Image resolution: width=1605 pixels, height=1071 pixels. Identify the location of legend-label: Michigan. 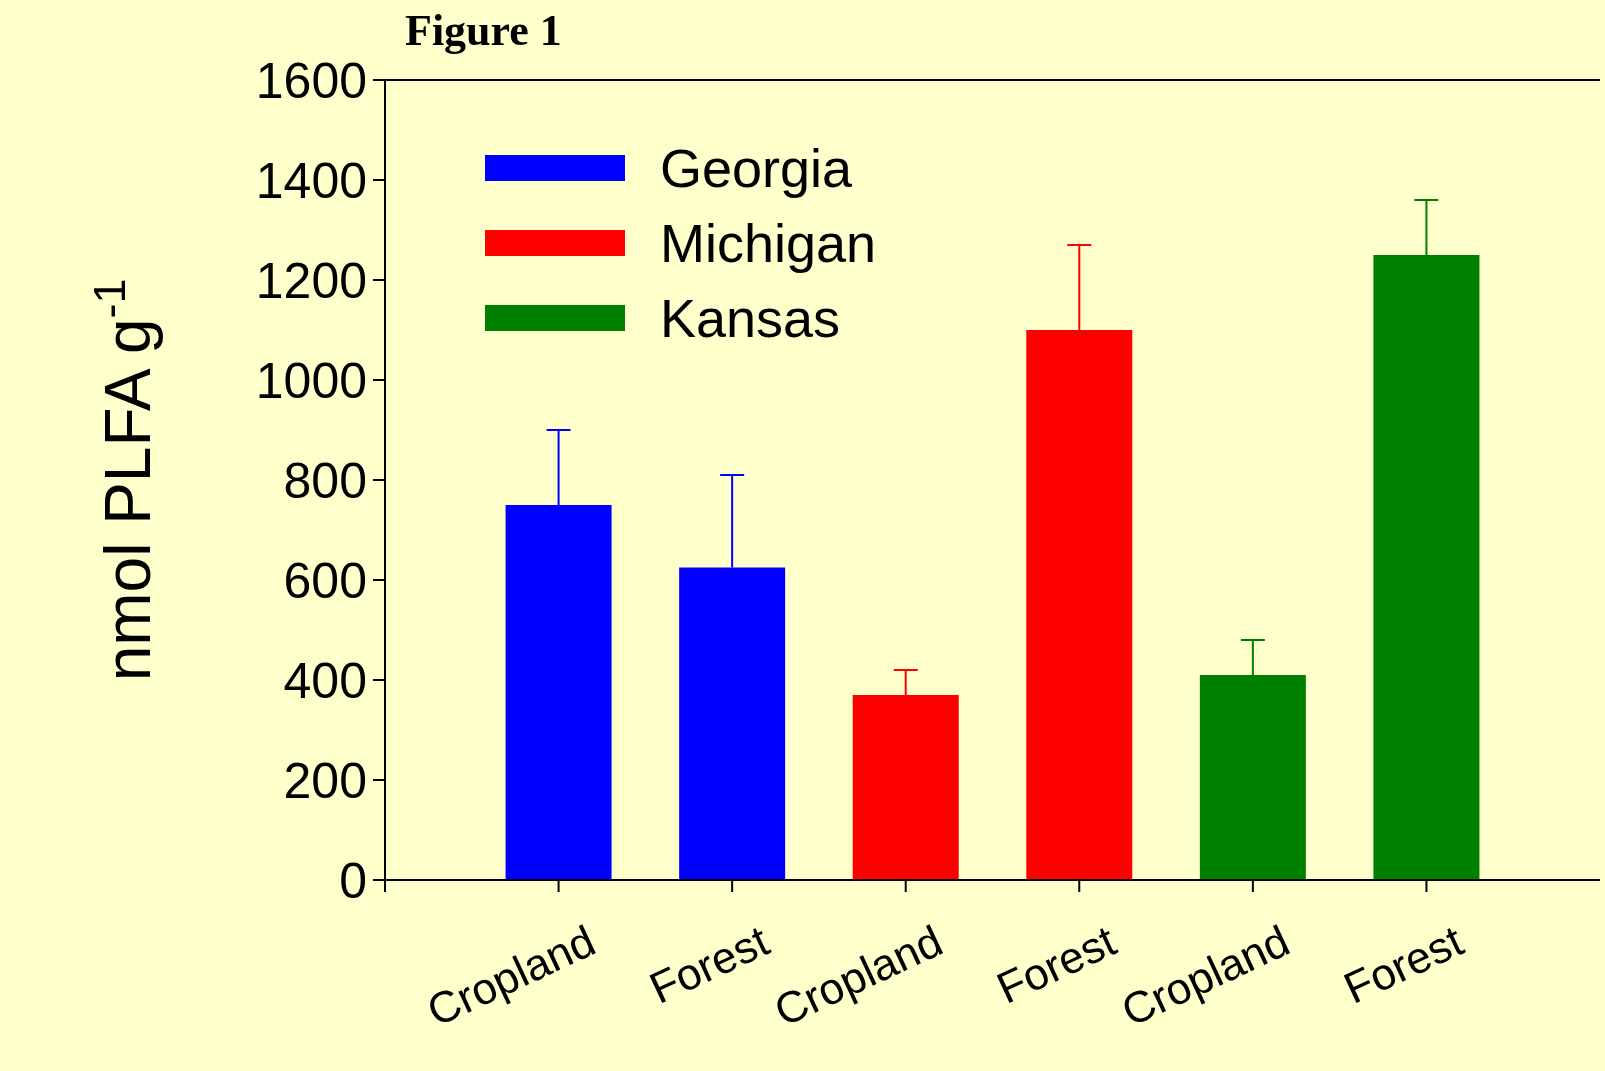
(768, 242).